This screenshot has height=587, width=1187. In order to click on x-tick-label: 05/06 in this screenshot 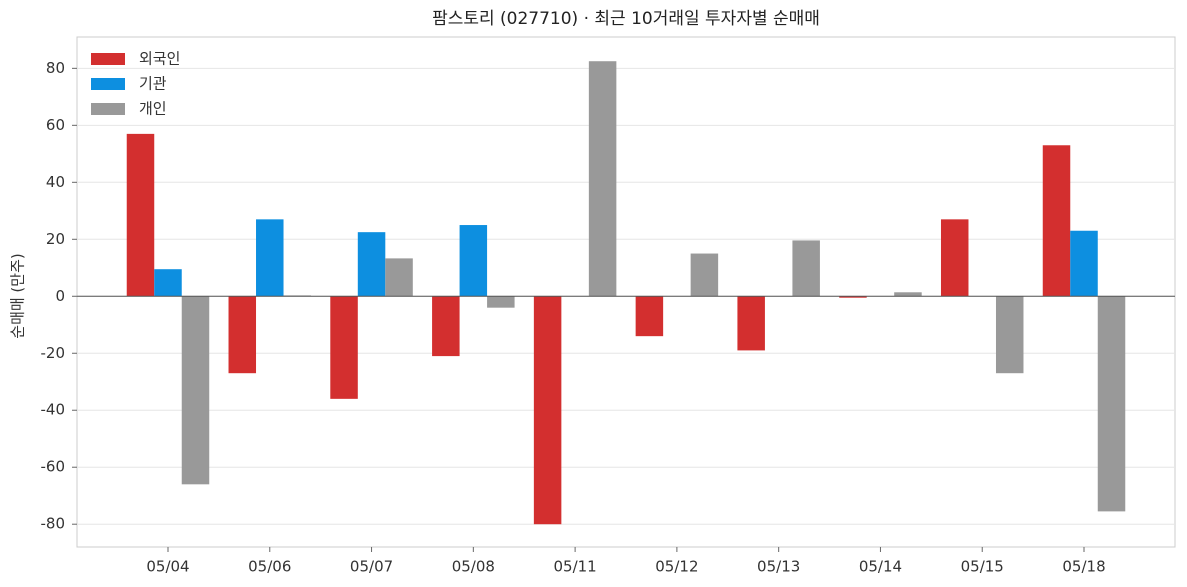, I will do `click(269, 567)`.